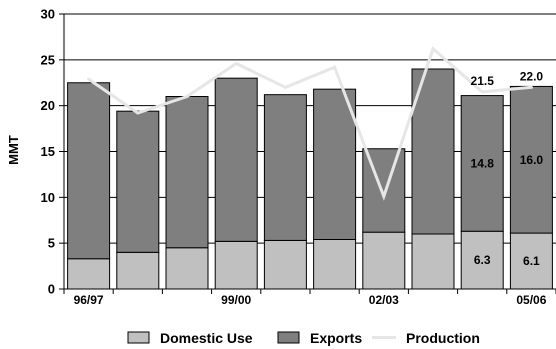 Image resolution: width=556 pixels, height=349 pixels. What do you see at coordinates (48, 14) in the screenshot?
I see `y-tick-label: 30` at bounding box center [48, 14].